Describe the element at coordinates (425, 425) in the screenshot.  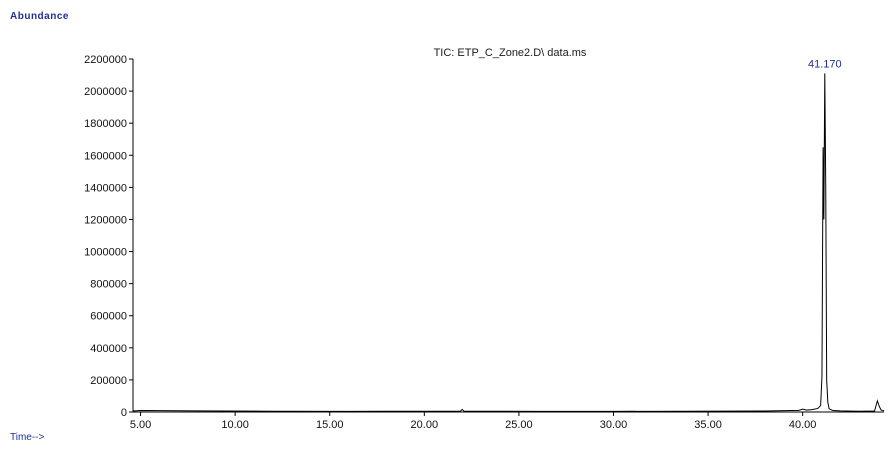
I see `x-tick-label: 20.00` at that location.